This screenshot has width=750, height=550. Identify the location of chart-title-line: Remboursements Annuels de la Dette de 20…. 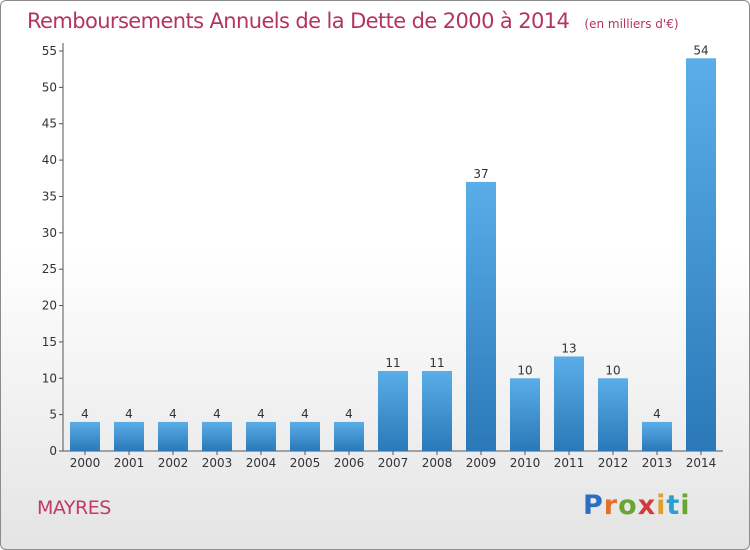
(353, 21).